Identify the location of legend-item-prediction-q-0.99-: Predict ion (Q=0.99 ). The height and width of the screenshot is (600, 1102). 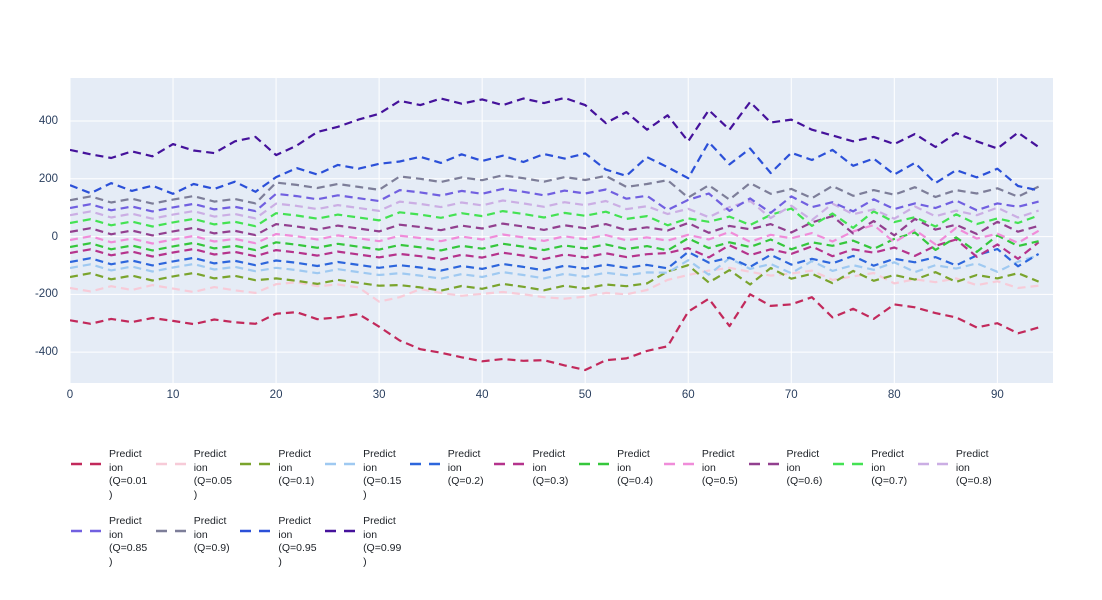
(367, 542).